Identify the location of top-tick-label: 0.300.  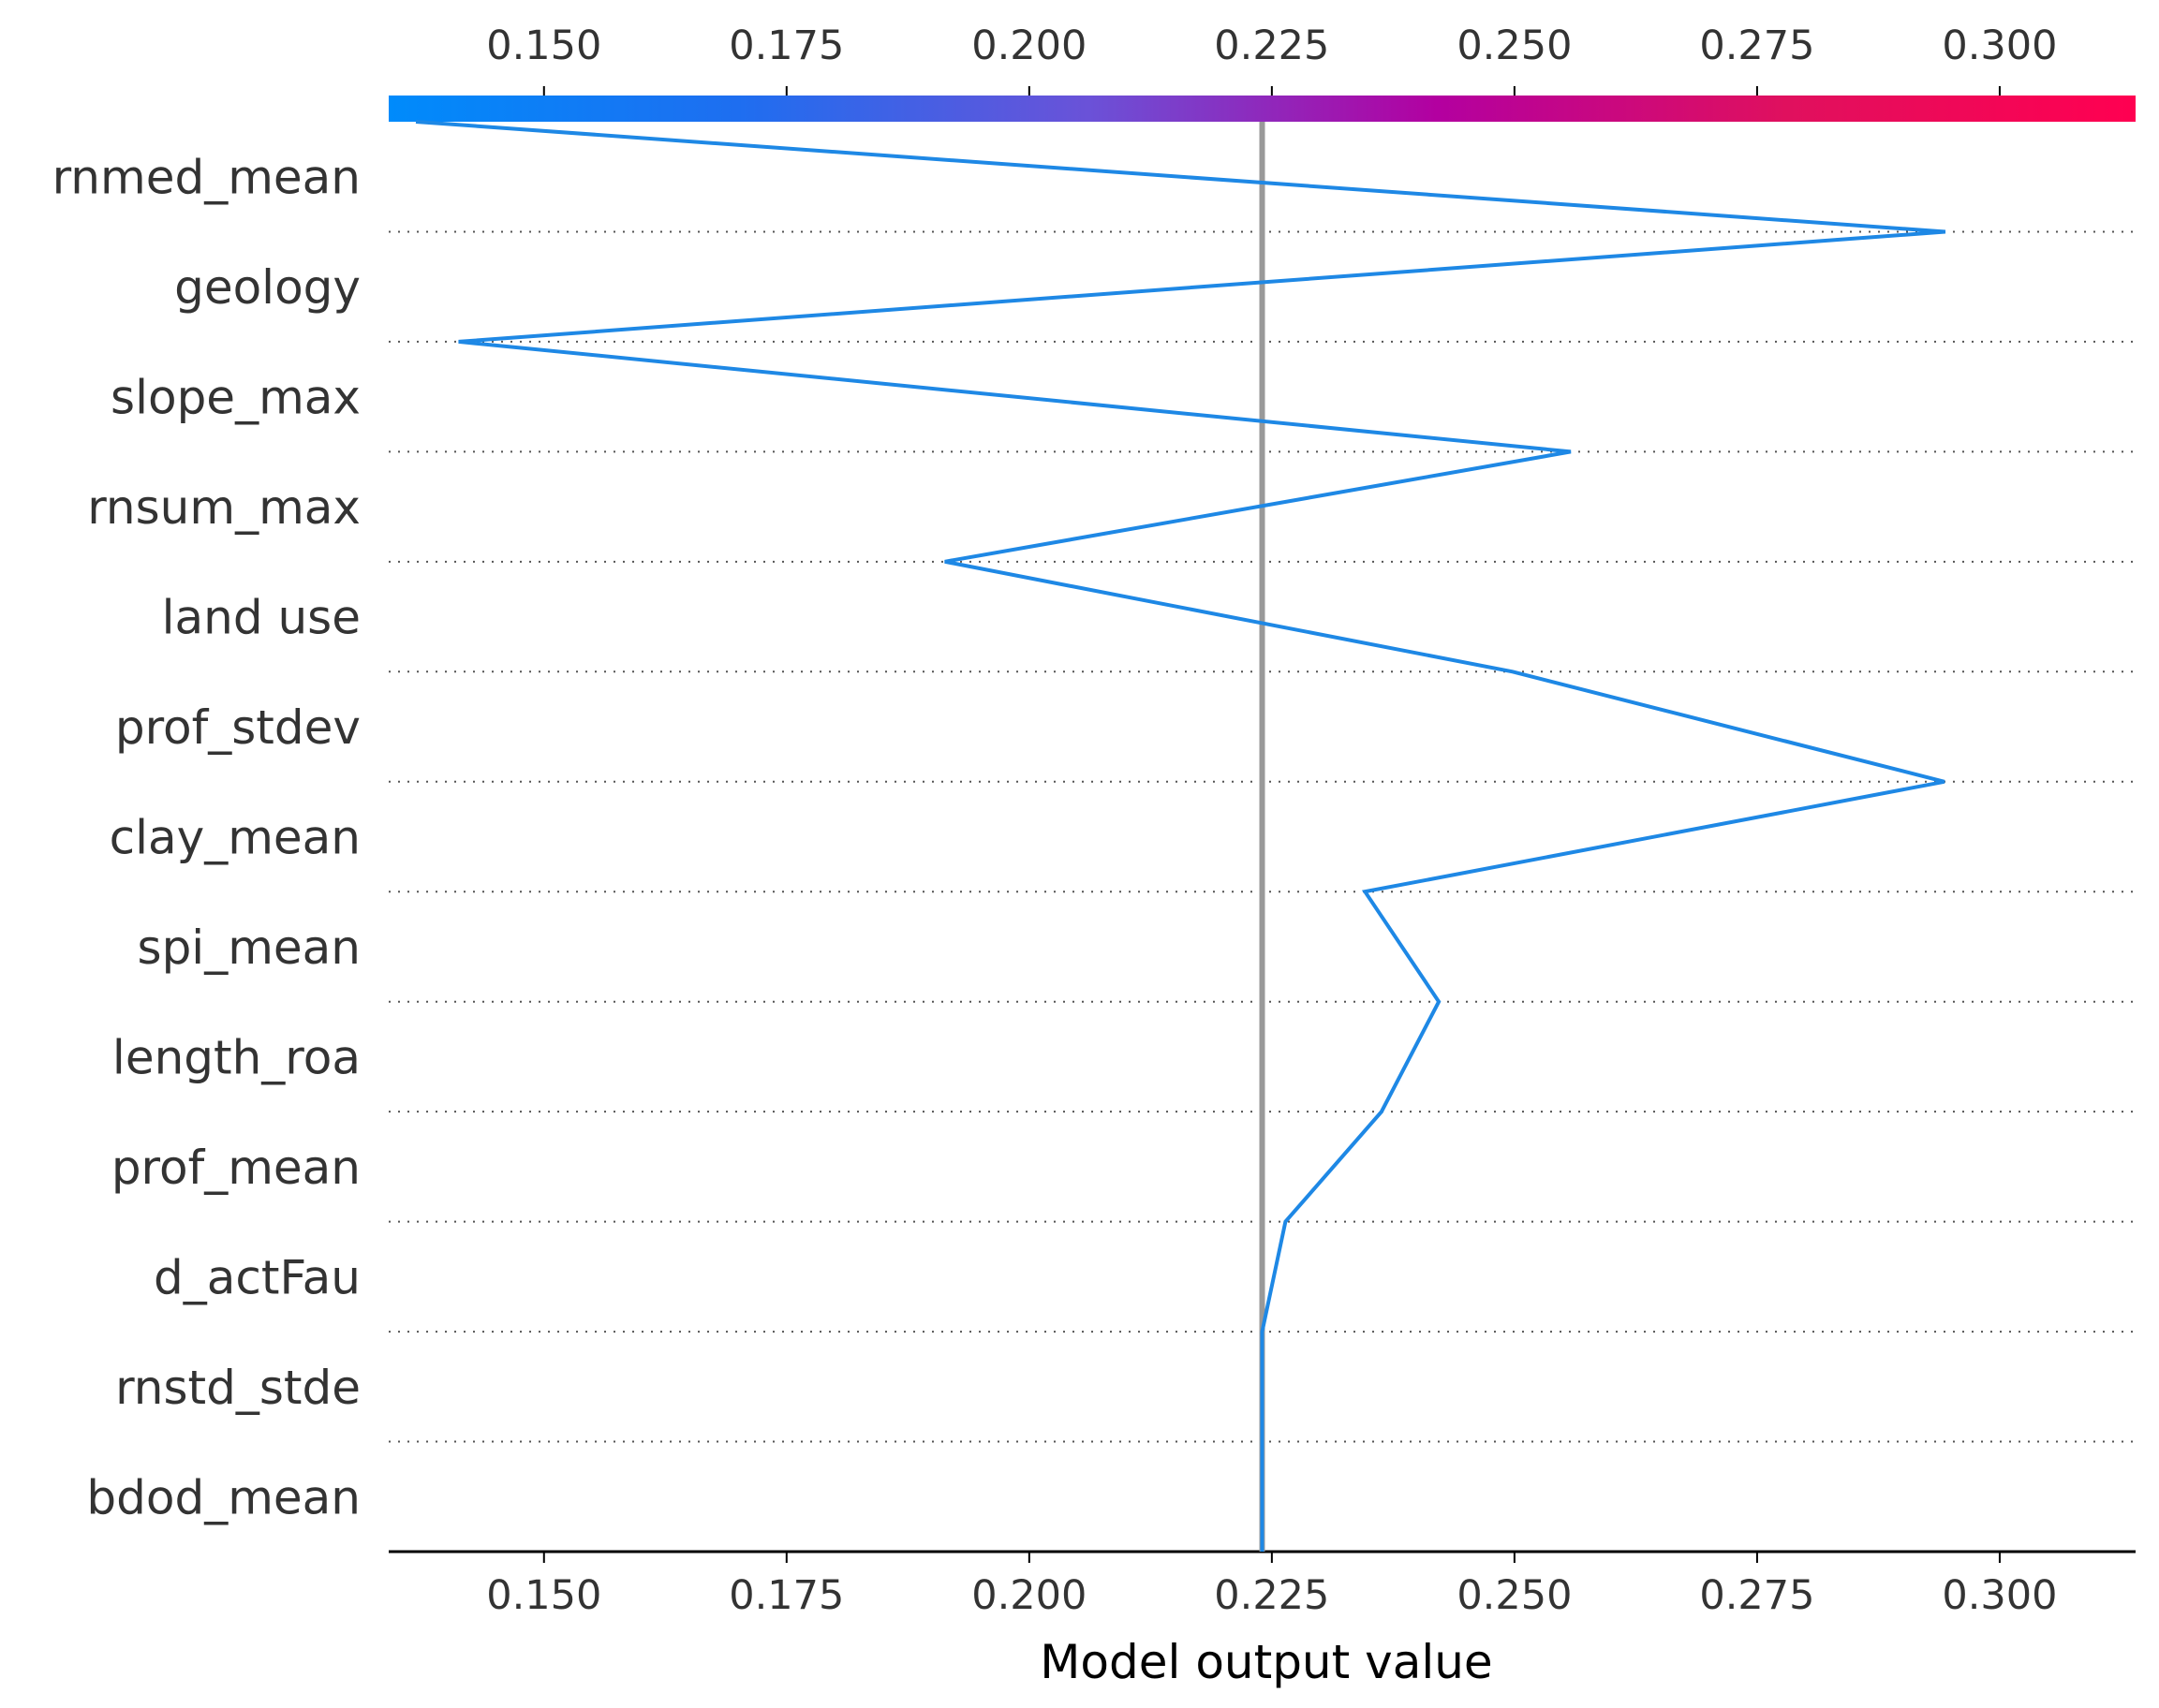
(1999, 46).